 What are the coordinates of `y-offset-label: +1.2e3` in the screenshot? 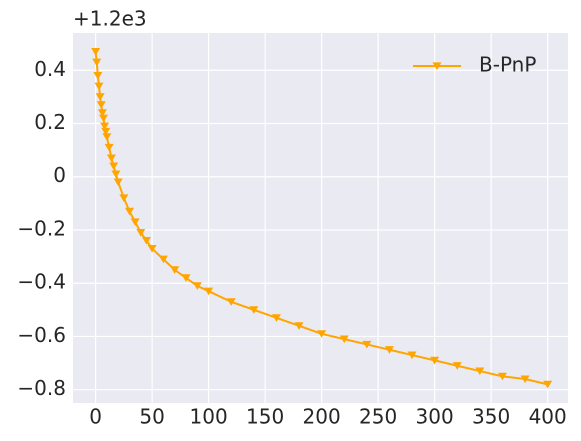 It's located at (110, 19).